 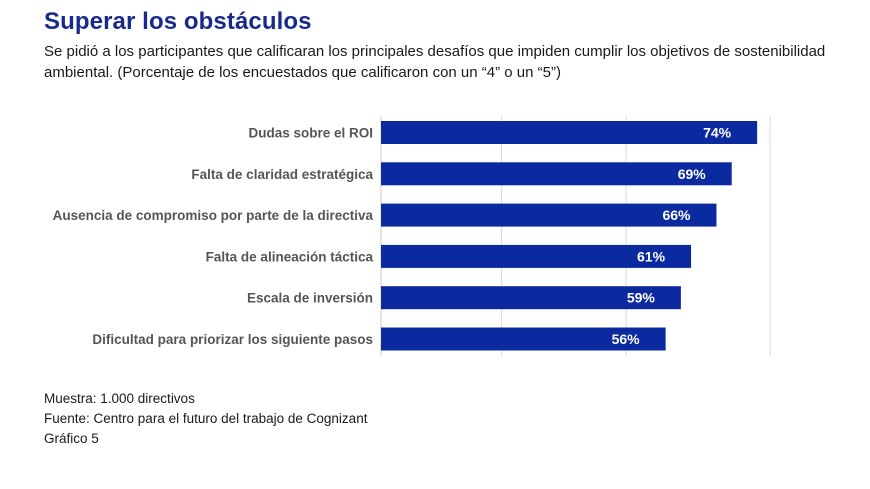 I want to click on chart-value-labels: 74% 69% 66% 61% 59% 56%, so click(x=672, y=236).